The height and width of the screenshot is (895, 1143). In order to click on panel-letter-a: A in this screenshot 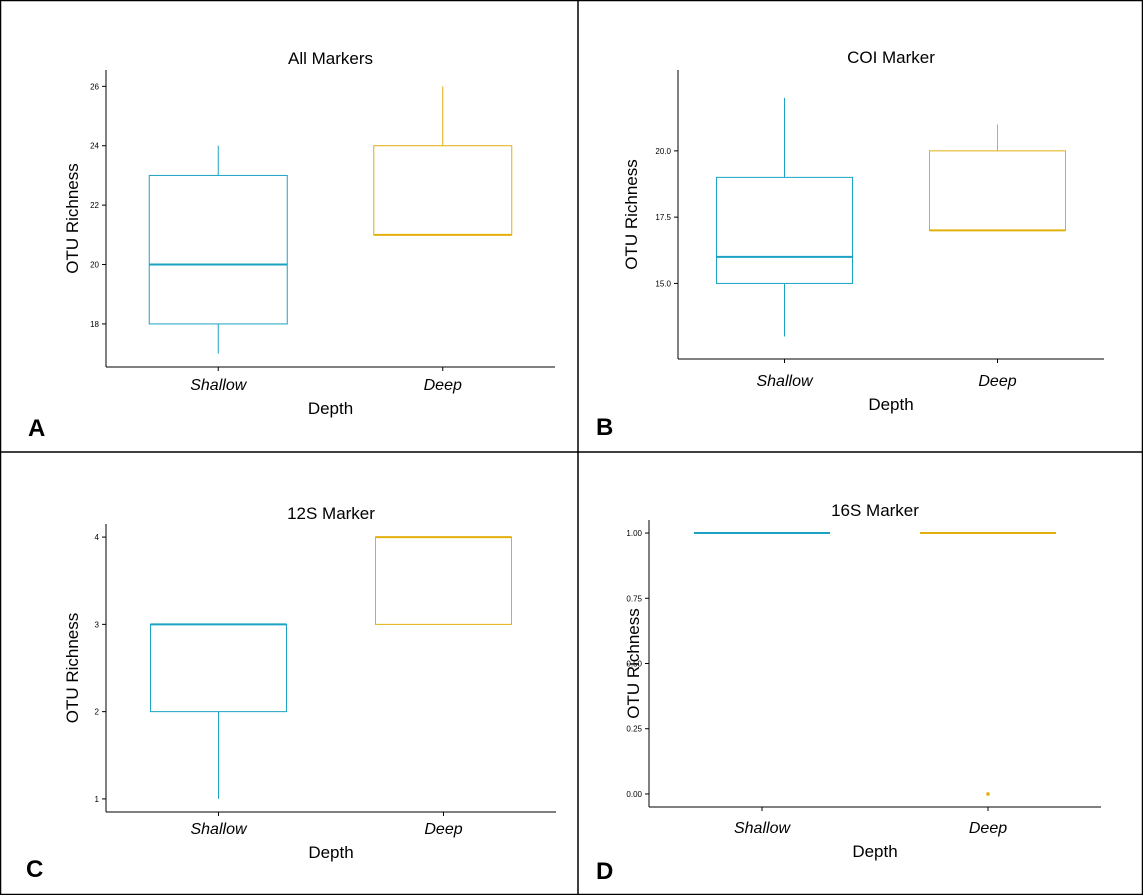, I will do `click(37, 428)`.